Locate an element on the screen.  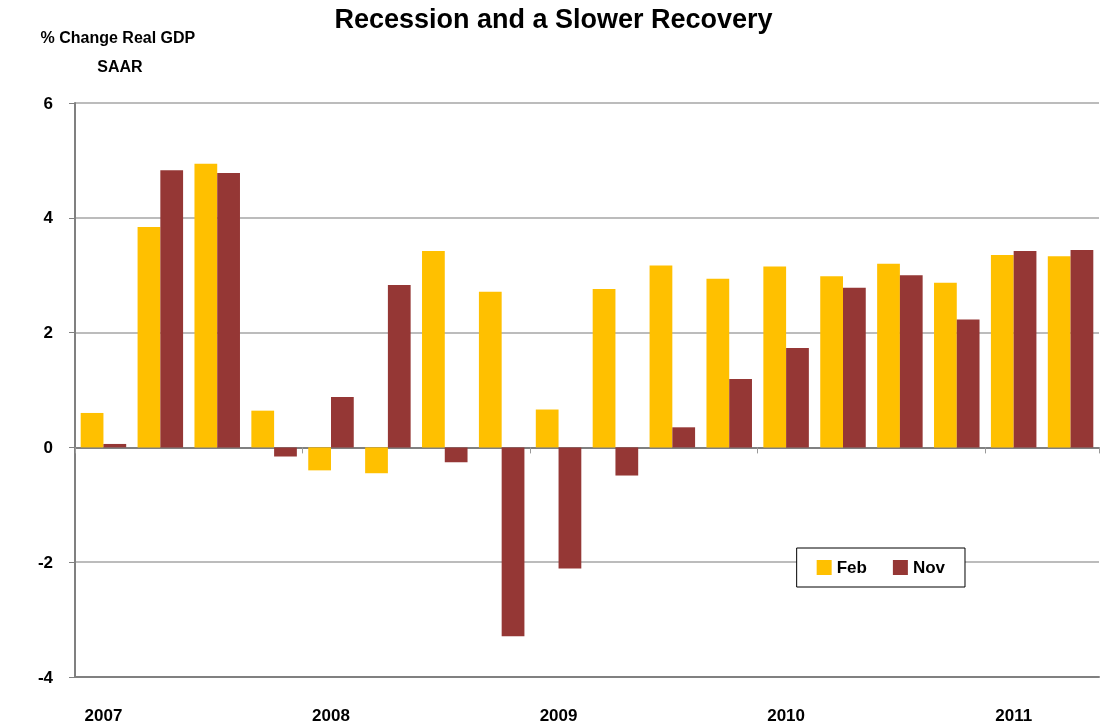
y-tick-label: 4 is located at coordinates (48, 218).